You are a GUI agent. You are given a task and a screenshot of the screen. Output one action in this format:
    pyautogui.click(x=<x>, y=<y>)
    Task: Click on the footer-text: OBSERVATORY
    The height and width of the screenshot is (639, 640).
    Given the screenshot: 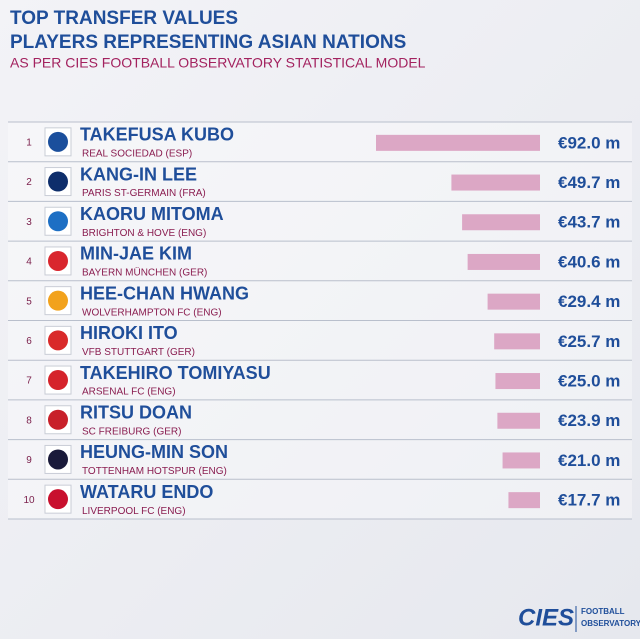 What is the action you would take?
    pyautogui.click(x=610, y=623)
    